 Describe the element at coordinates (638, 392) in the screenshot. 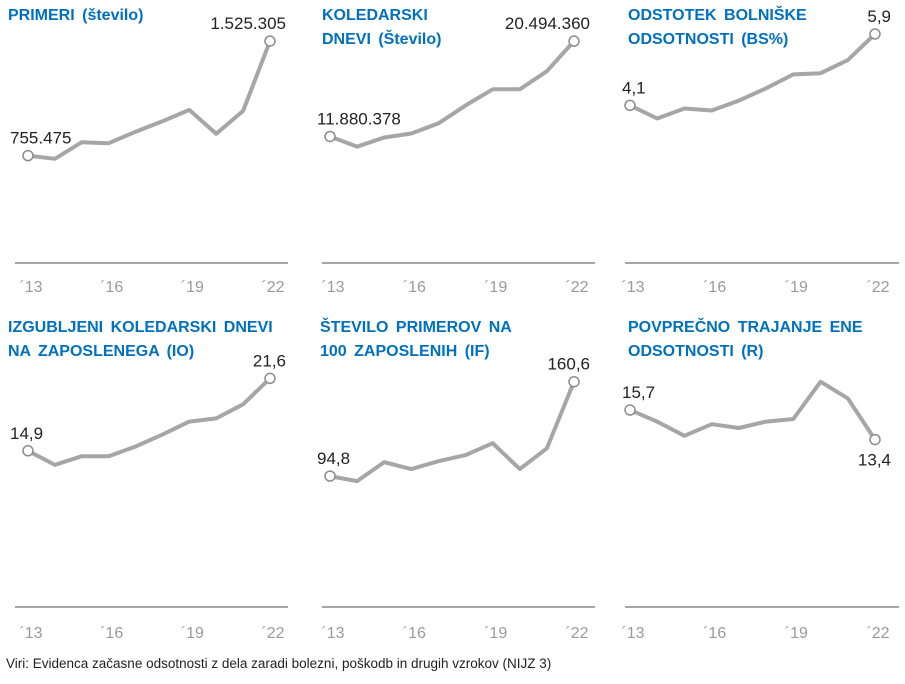

I see `first-value-label: 15,7` at that location.